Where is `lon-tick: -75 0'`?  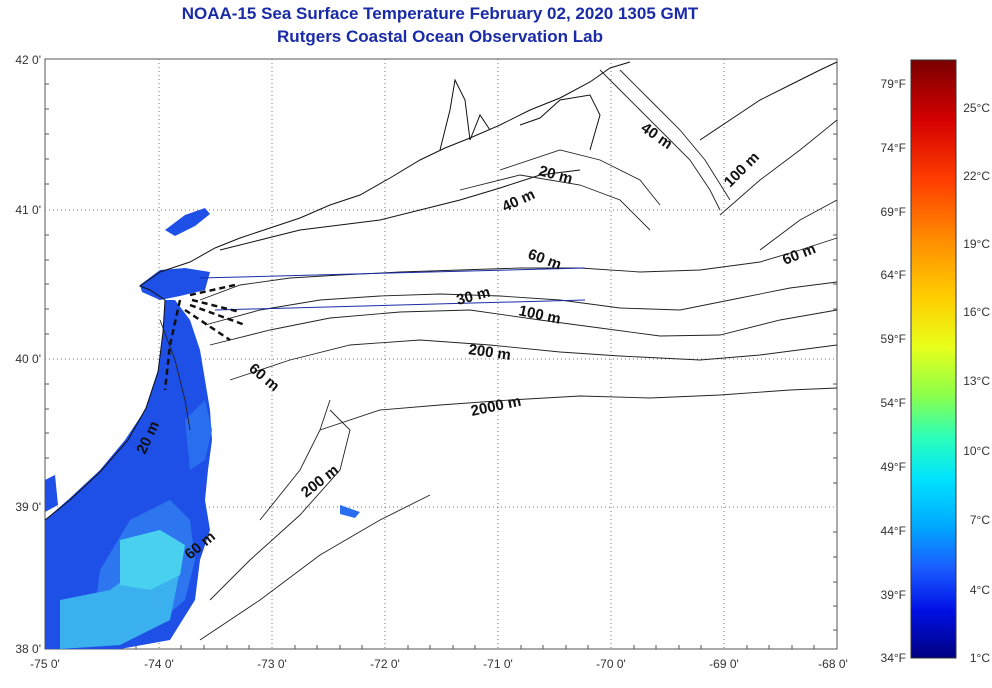 lon-tick: -75 0' is located at coordinates (45, 664).